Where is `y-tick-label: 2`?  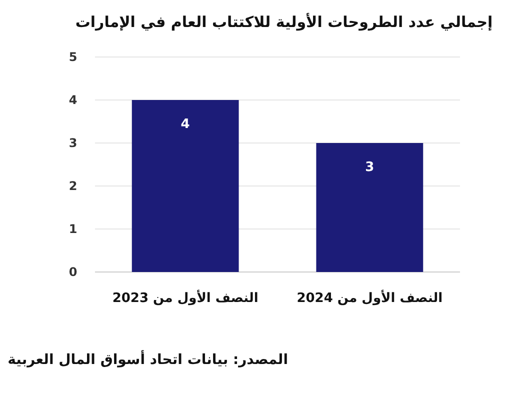
y-tick-label: 2 is located at coordinates (73, 186).